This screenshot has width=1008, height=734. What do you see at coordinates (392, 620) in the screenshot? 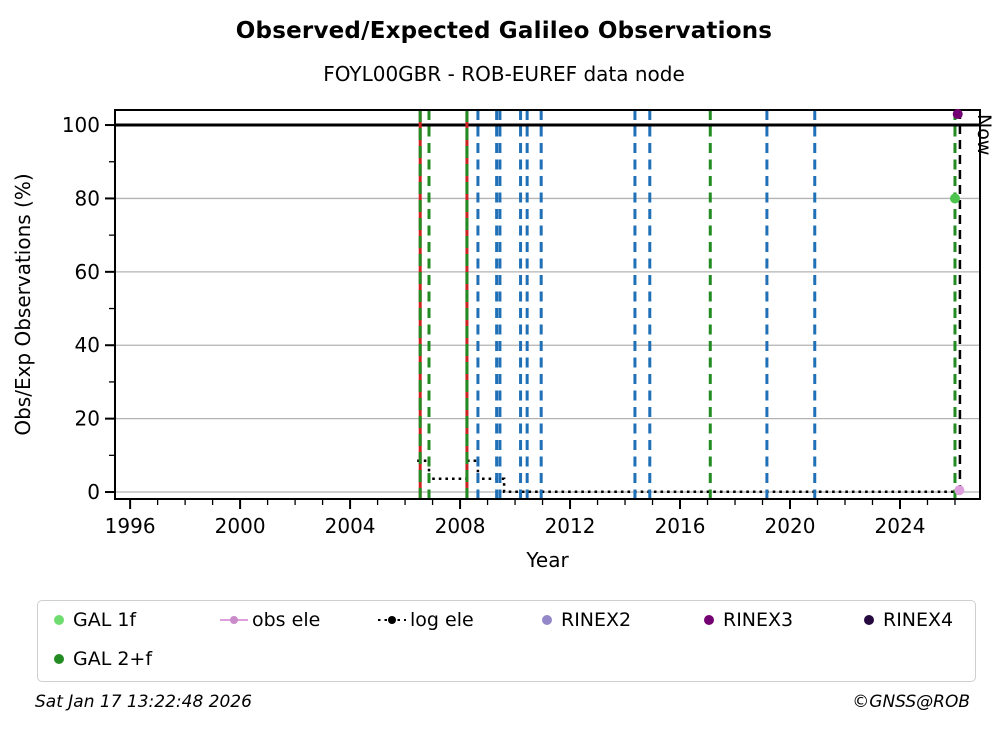
I see `log-ele-marker-icon` at bounding box center [392, 620].